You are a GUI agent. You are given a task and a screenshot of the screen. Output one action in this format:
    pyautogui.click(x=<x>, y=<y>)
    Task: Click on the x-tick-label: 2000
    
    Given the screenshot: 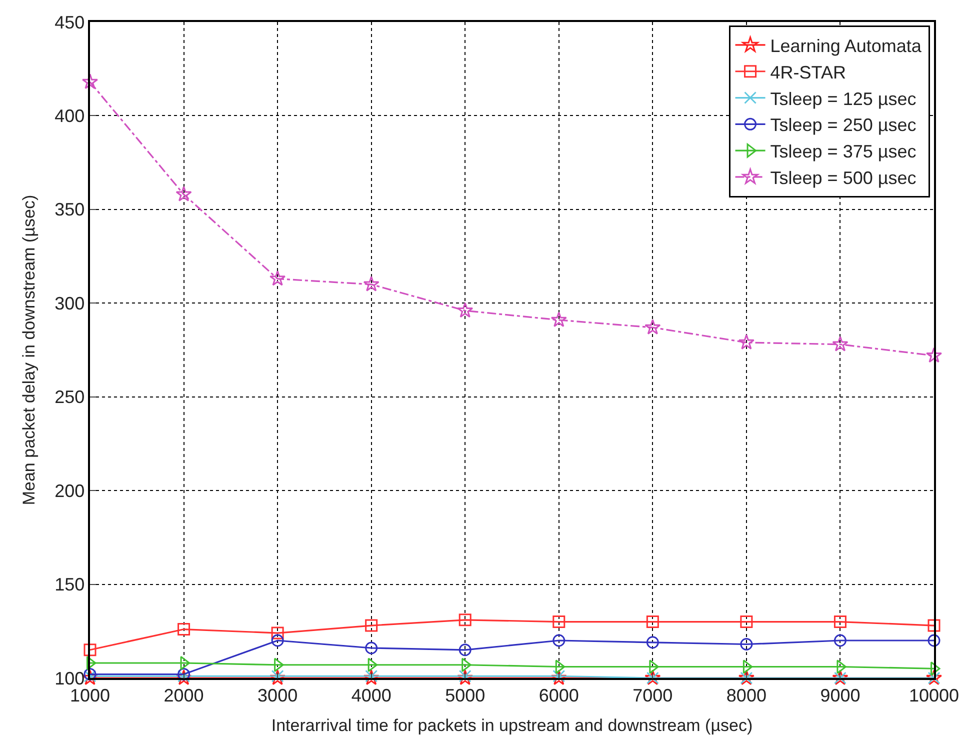 What is the action you would take?
    pyautogui.click(x=184, y=695)
    